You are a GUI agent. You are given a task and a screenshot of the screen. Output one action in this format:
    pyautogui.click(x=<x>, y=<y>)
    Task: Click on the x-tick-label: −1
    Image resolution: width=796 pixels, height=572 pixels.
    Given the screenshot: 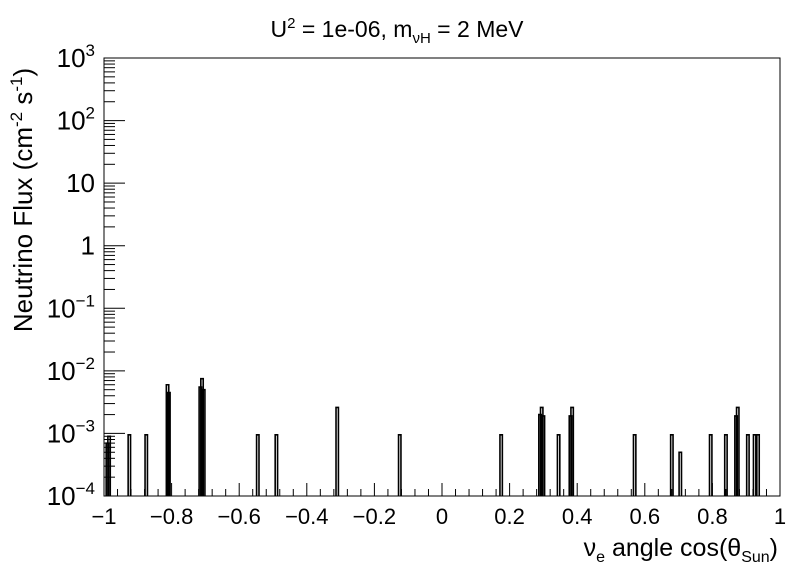 What is the action you would take?
    pyautogui.click(x=103, y=516)
    